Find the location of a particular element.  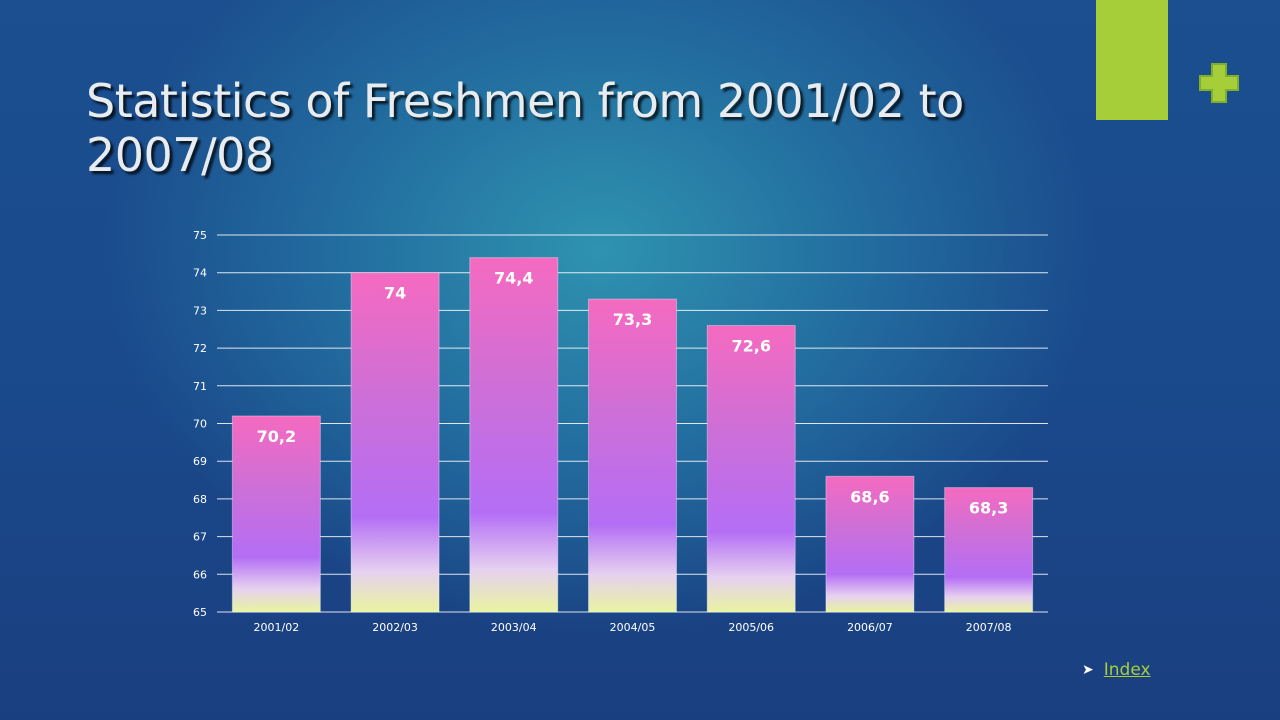

y-tick-label: 72 is located at coordinates (200, 348).